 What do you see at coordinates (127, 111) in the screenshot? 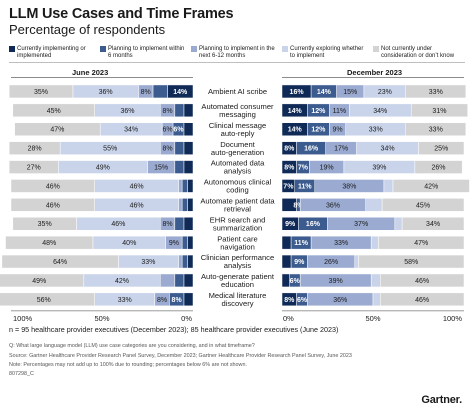
I see `june-value-label: 36%` at bounding box center [127, 111].